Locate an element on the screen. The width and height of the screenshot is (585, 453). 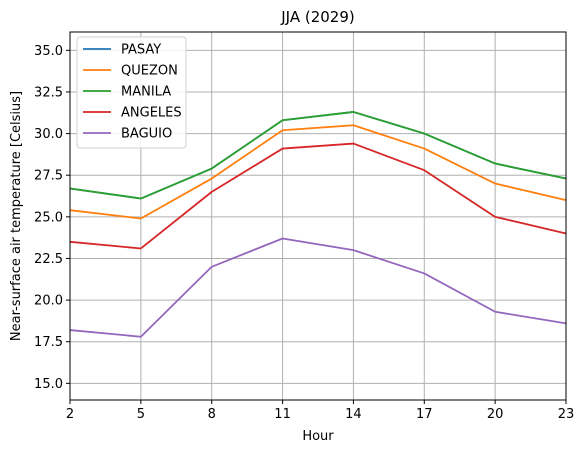
y-tick-label: 25.0 is located at coordinates (48, 217).